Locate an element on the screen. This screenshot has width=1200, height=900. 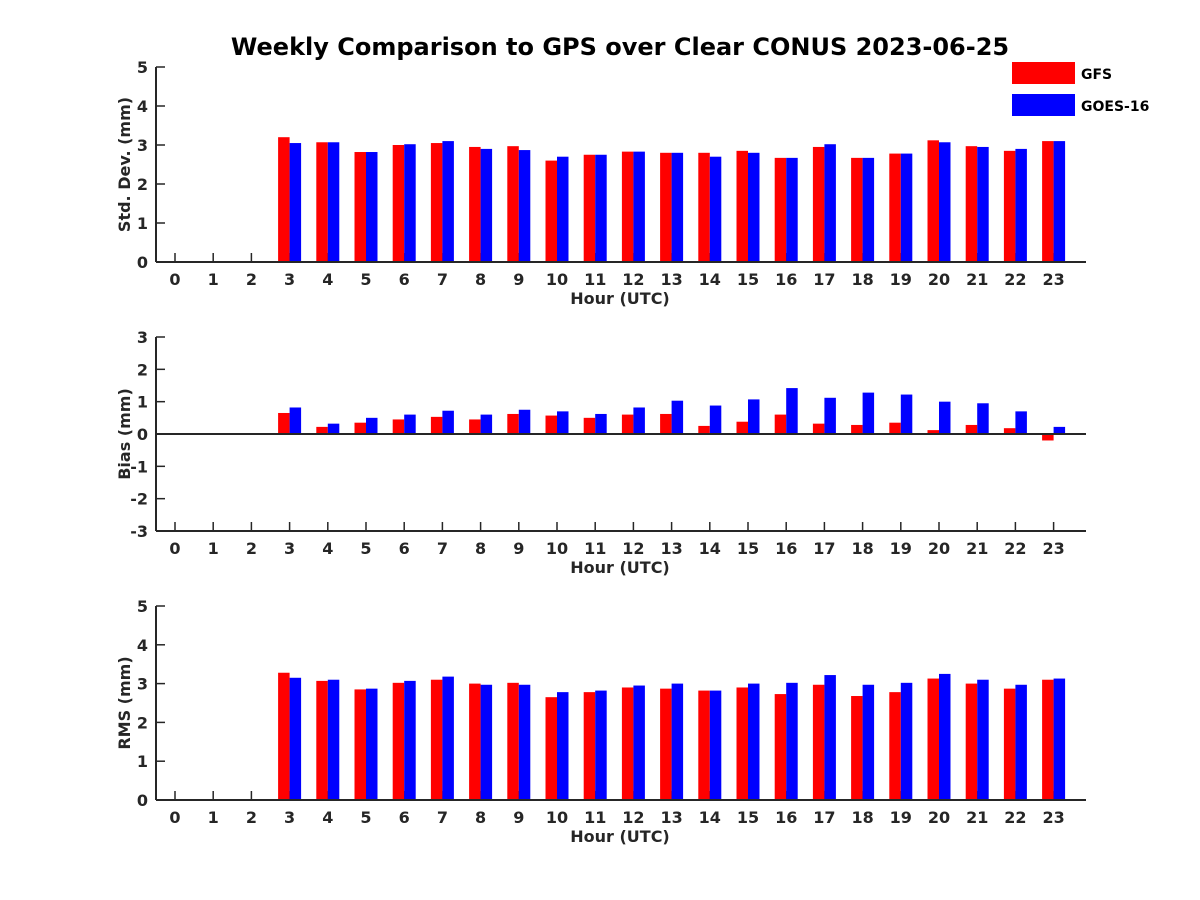
std-dev-xtick-label: 1 is located at coordinates (213, 279).